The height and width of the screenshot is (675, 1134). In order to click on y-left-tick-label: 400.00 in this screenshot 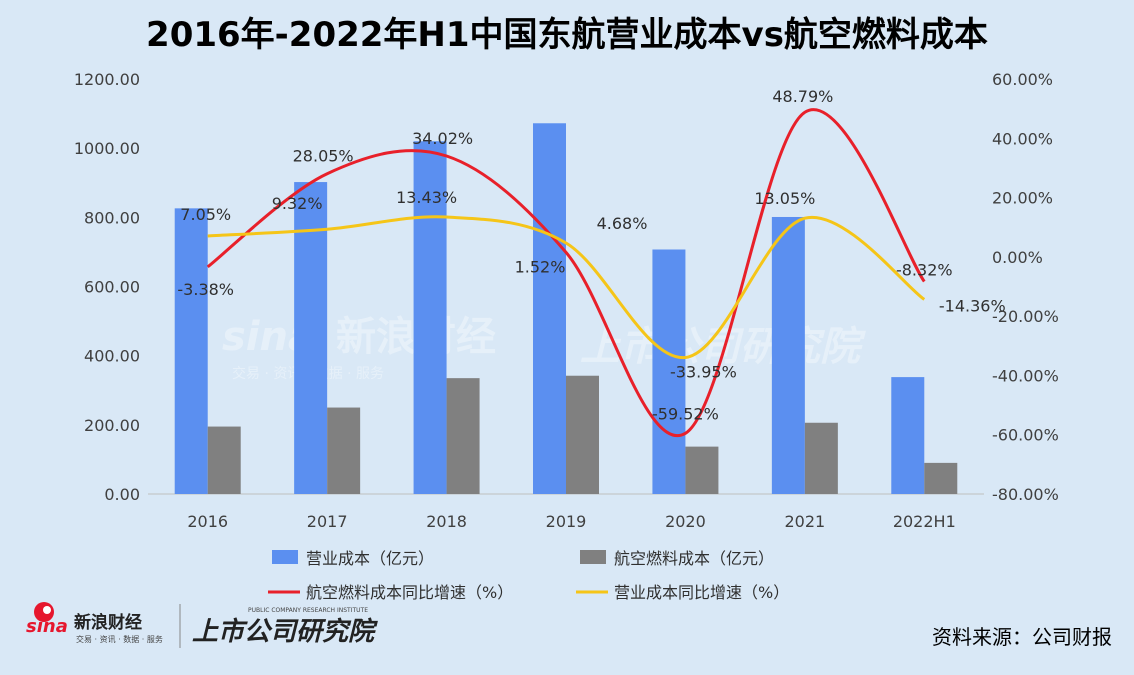, I will do `click(112, 356)`.